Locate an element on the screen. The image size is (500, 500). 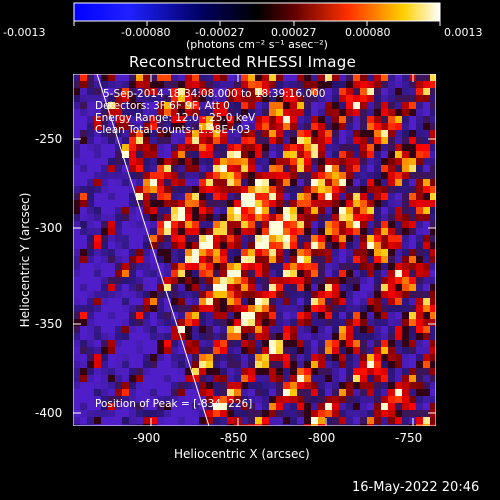
overlay-clean-counts: Clean Total counts: 1.98E+03 is located at coordinates (173, 130).